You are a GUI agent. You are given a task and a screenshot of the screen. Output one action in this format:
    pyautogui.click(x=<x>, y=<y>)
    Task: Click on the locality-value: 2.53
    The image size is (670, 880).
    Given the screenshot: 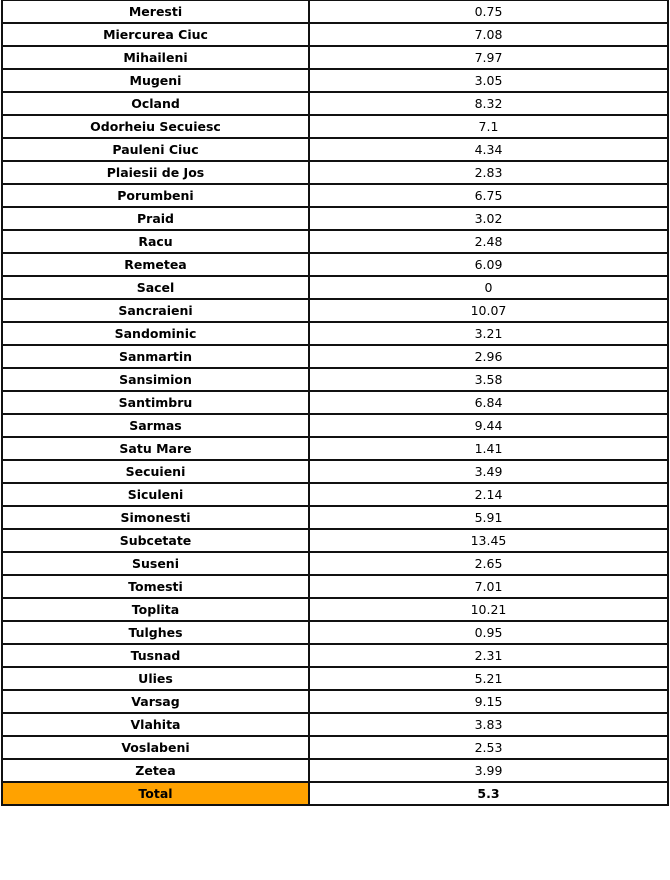 What is the action you would take?
    pyautogui.click(x=488, y=747)
    